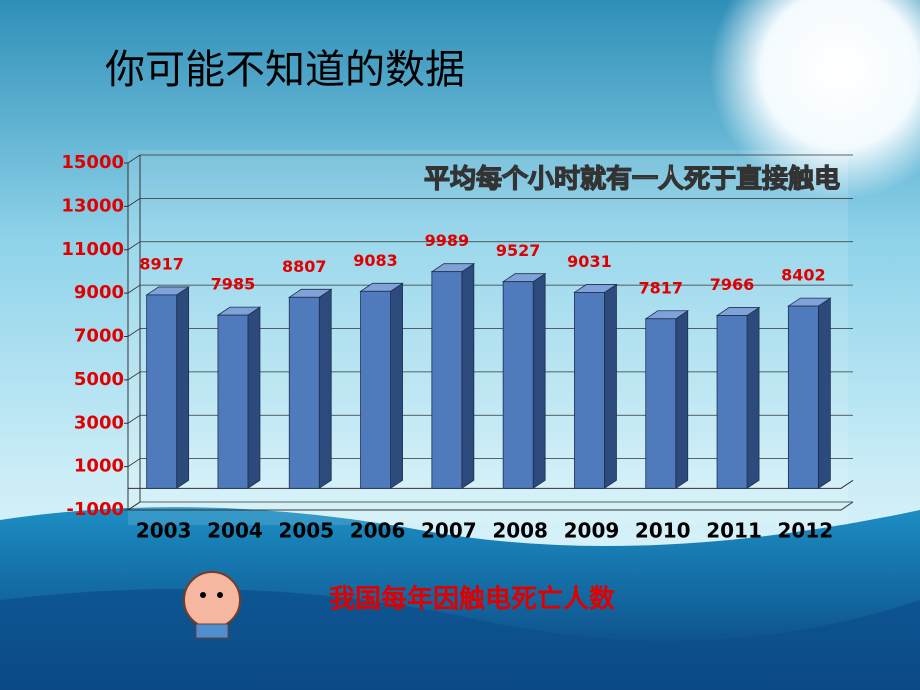 This screenshot has height=690, width=920. Describe the element at coordinates (592, 531) in the screenshot. I see `x-tick-label: 2009` at that location.